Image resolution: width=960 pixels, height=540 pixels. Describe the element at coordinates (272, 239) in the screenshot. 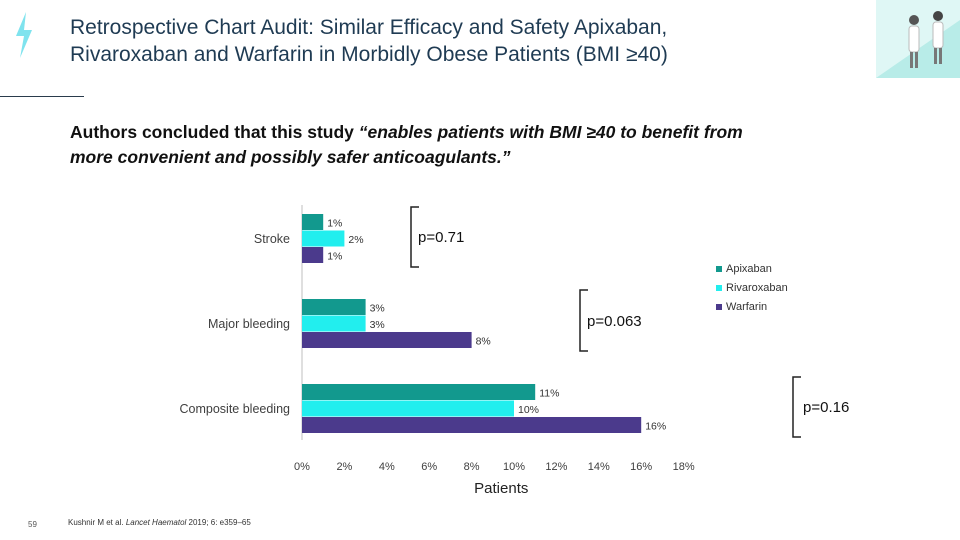

I see `category-label-stroke: Stroke` at that location.